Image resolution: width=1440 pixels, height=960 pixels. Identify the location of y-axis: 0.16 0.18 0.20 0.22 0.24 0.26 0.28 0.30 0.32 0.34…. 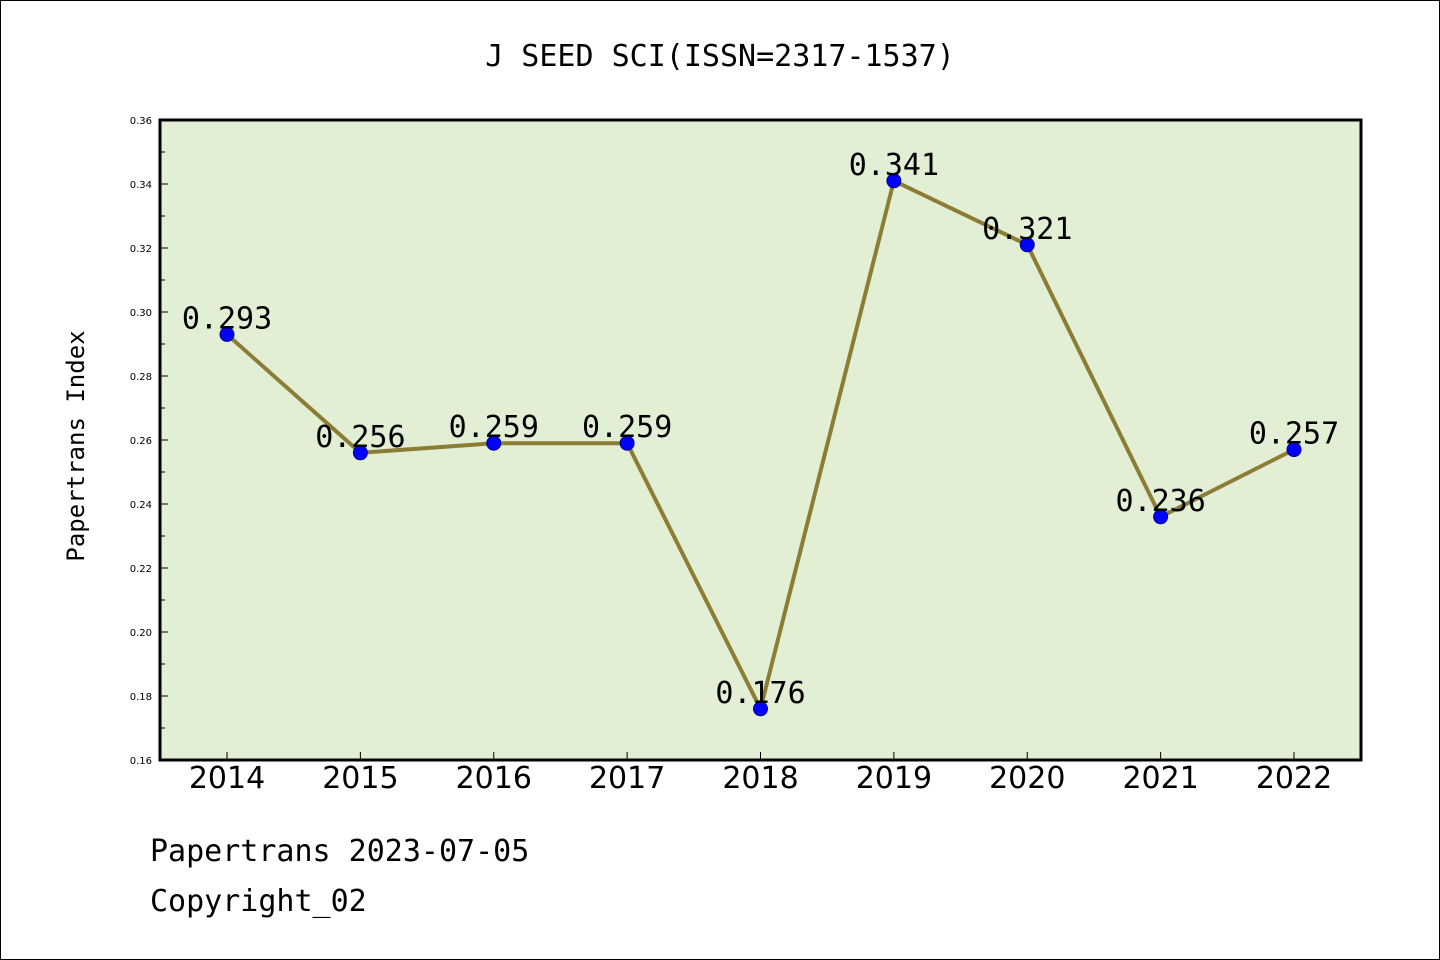
(149, 441).